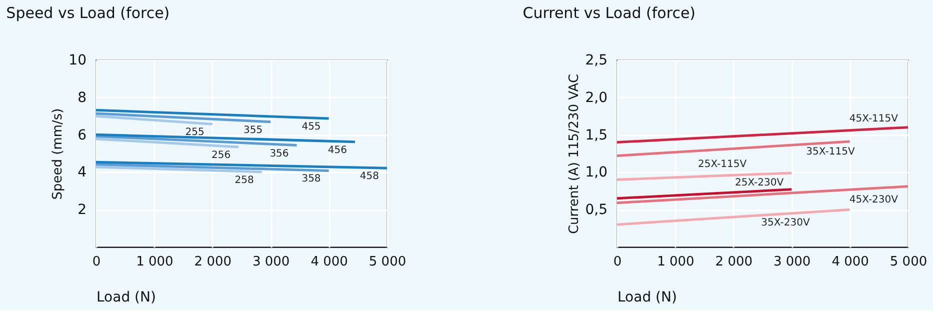 Image resolution: width=933 pixels, height=334 pixels. What do you see at coordinates (596, 98) in the screenshot?
I see `y-tick-label: 2,0` at bounding box center [596, 98].